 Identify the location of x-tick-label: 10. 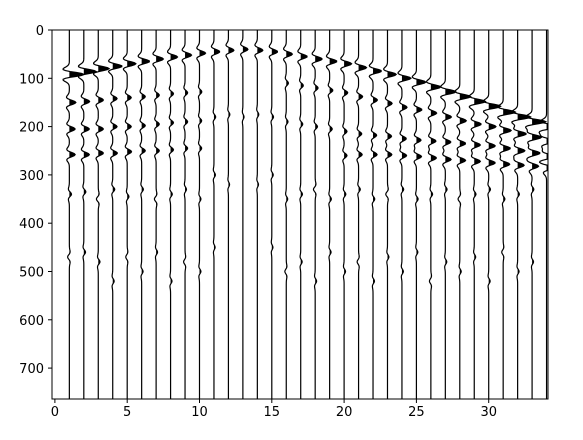
(199, 412).